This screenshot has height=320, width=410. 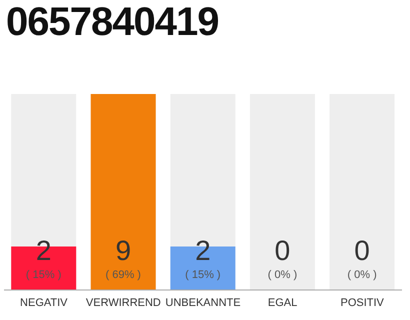 I want to click on annotation: ( 69% ), so click(x=123, y=275).